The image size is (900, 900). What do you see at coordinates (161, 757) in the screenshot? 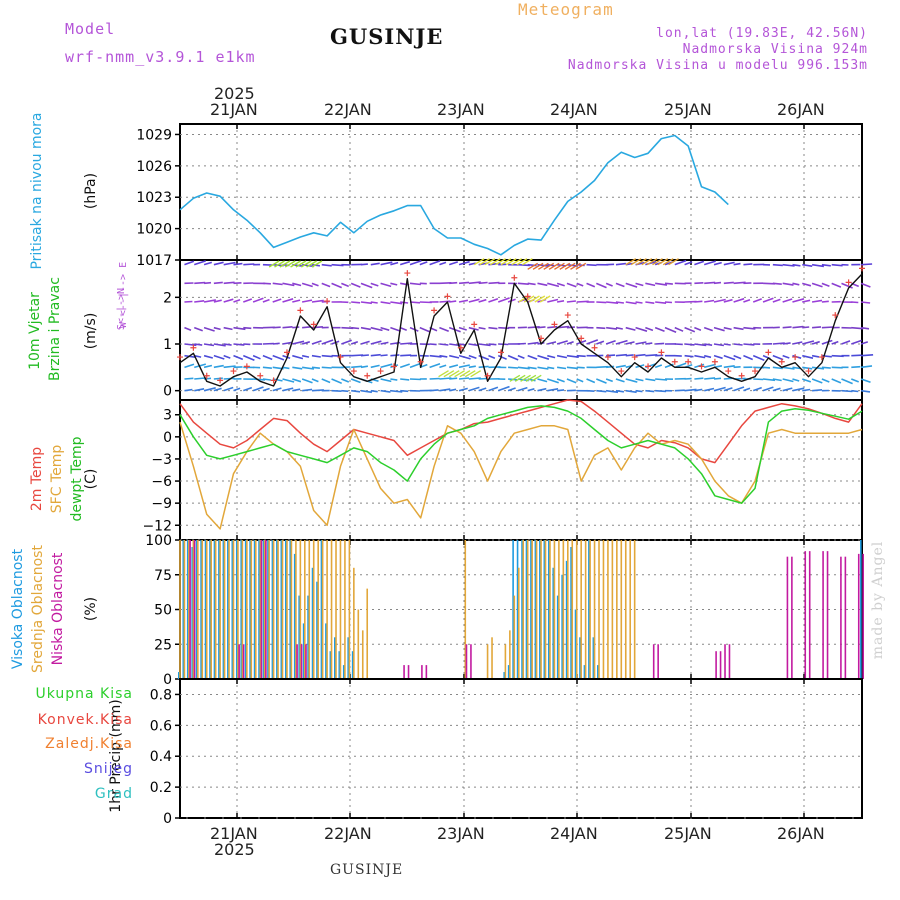
I see `y-tick-label: 0.4` at bounding box center [161, 757].